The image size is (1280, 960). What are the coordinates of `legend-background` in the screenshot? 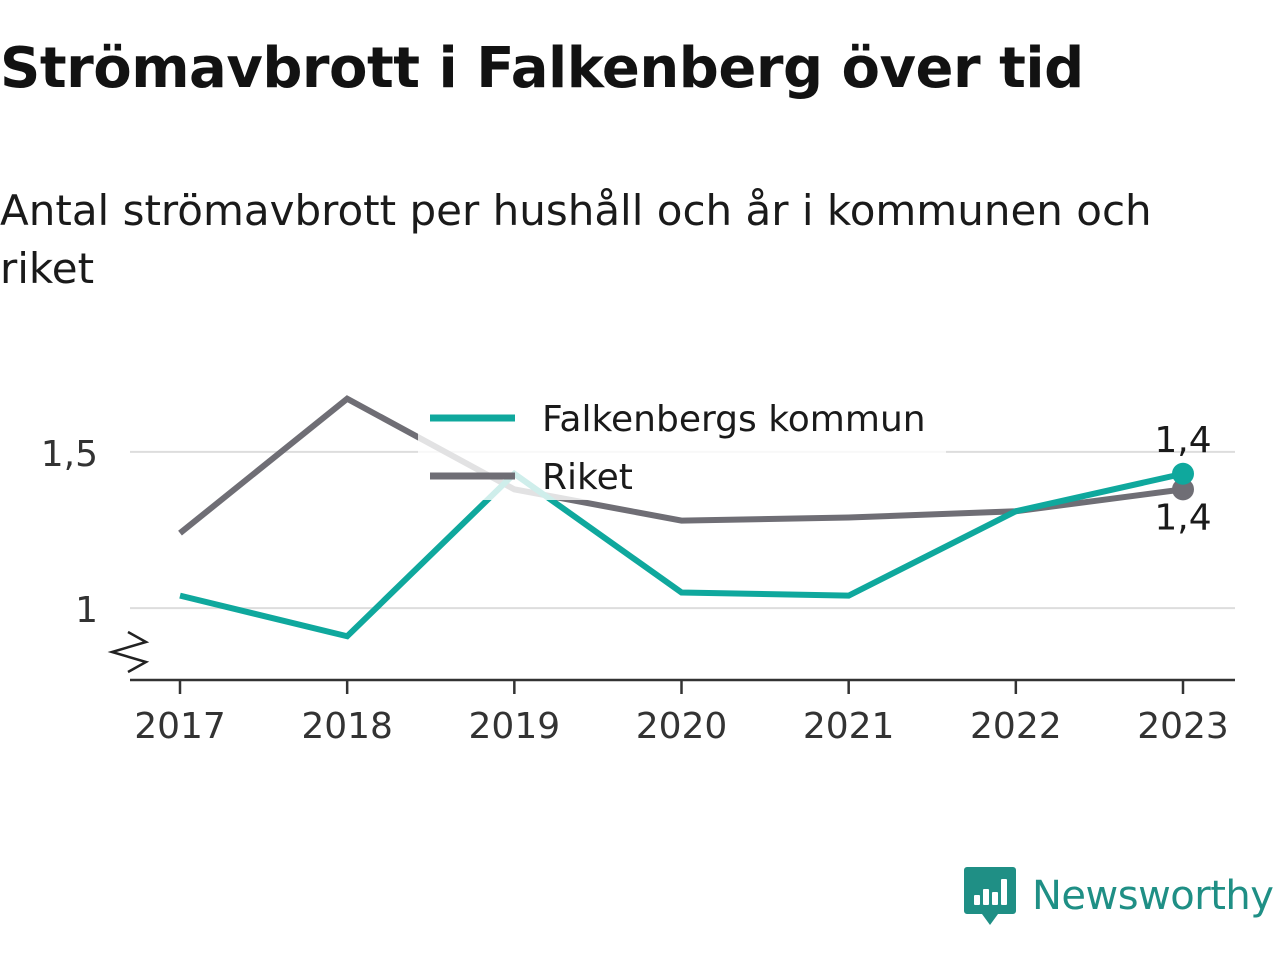 It's located at (682, 446).